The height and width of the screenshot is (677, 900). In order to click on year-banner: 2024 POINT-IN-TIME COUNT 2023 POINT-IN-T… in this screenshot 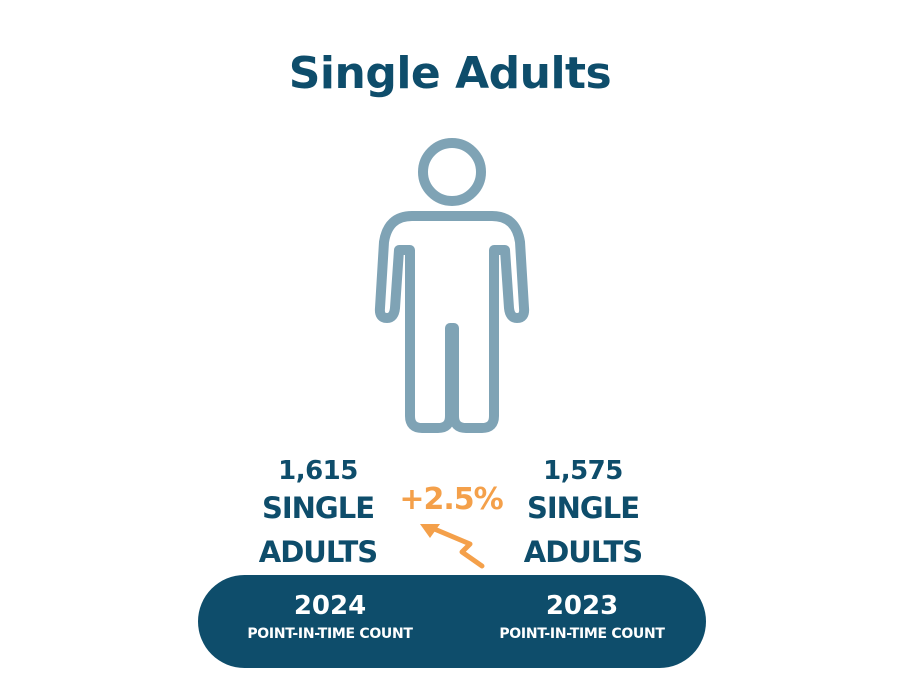, I will do `click(452, 621)`.